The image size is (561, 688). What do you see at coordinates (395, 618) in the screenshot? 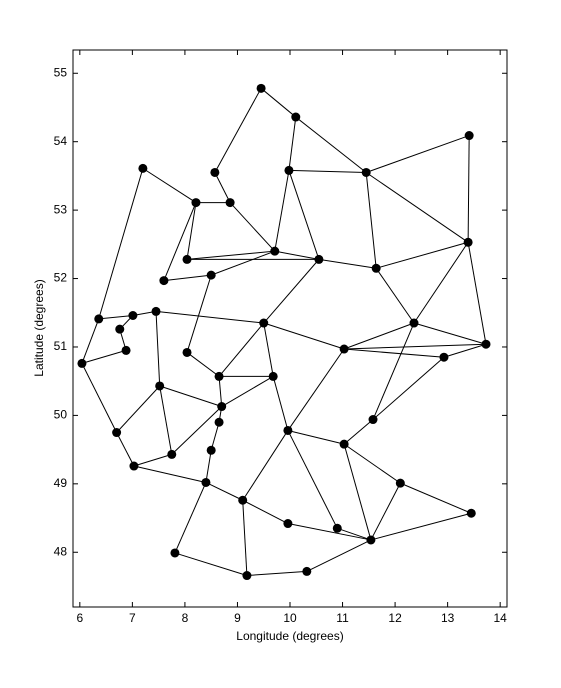
I see `x-tick-label: 12` at bounding box center [395, 618].